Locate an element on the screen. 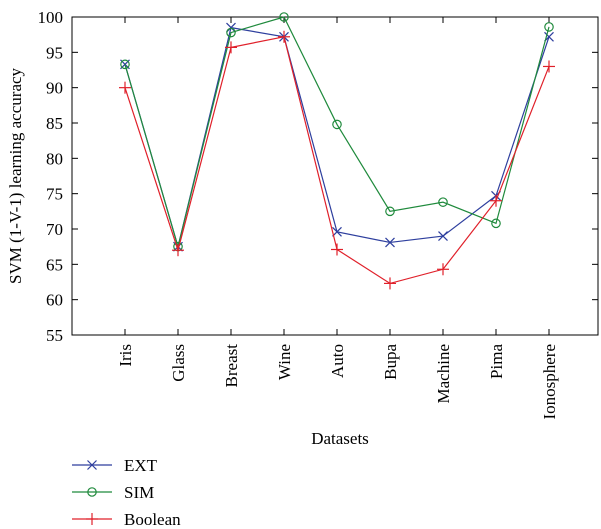 This screenshot has width=601, height=529. y-tick-label: 55 is located at coordinates (54, 335).